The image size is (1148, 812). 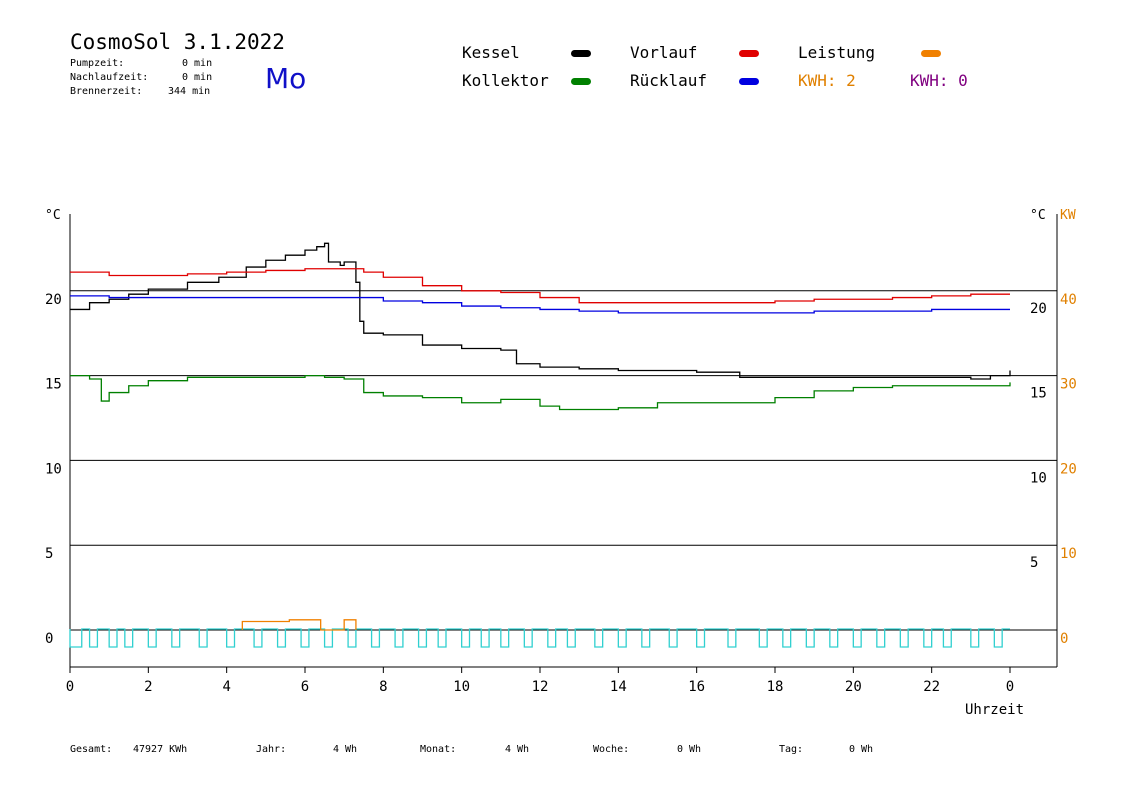 I want to click on stat-nachlaufzeit: Nachlaufzeit:, so click(x=109, y=77).